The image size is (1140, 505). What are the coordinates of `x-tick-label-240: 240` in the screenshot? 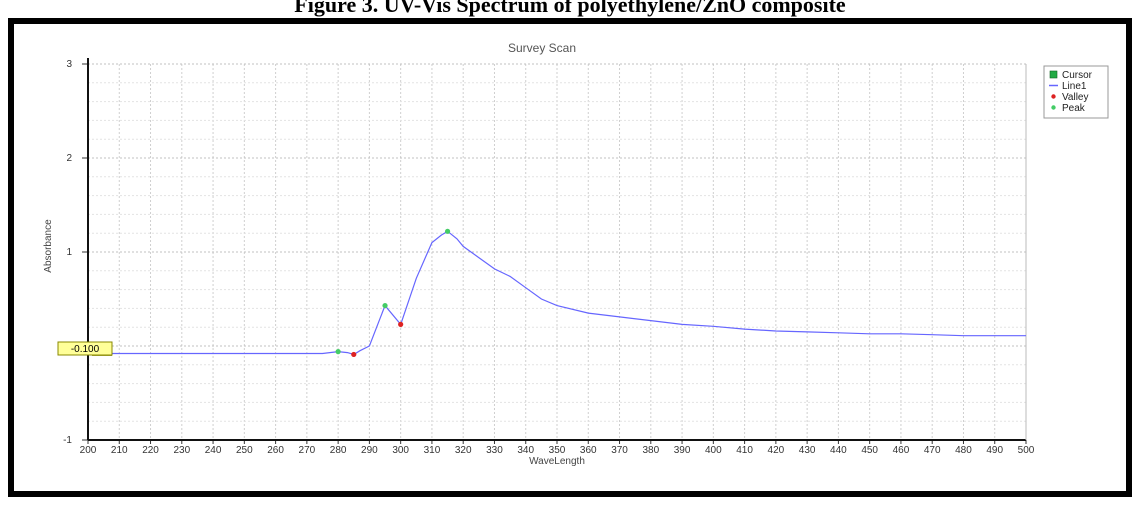 It's located at (213, 450).